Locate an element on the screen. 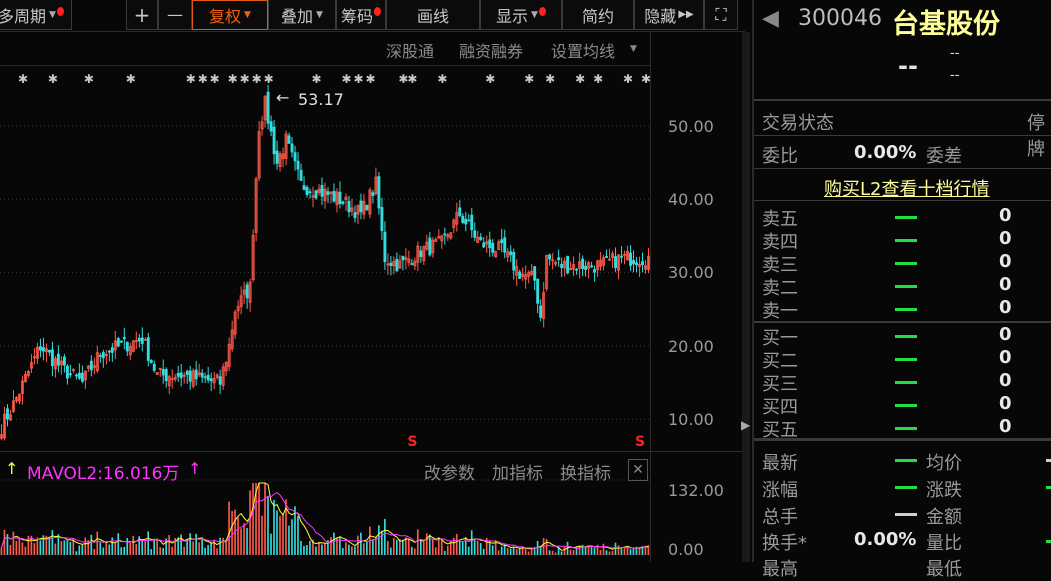 Image resolution: width=1051 pixels, height=581 pixels. zoom-out-button: — is located at coordinates (175, 15).